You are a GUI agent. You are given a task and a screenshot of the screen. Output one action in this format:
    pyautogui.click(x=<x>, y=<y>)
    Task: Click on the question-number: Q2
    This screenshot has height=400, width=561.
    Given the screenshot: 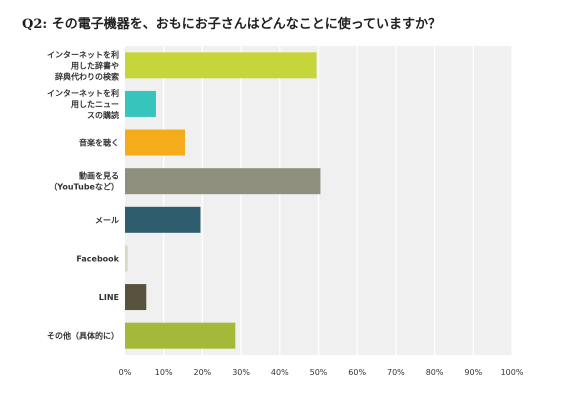 What is the action you would take?
    pyautogui.click(x=32, y=24)
    